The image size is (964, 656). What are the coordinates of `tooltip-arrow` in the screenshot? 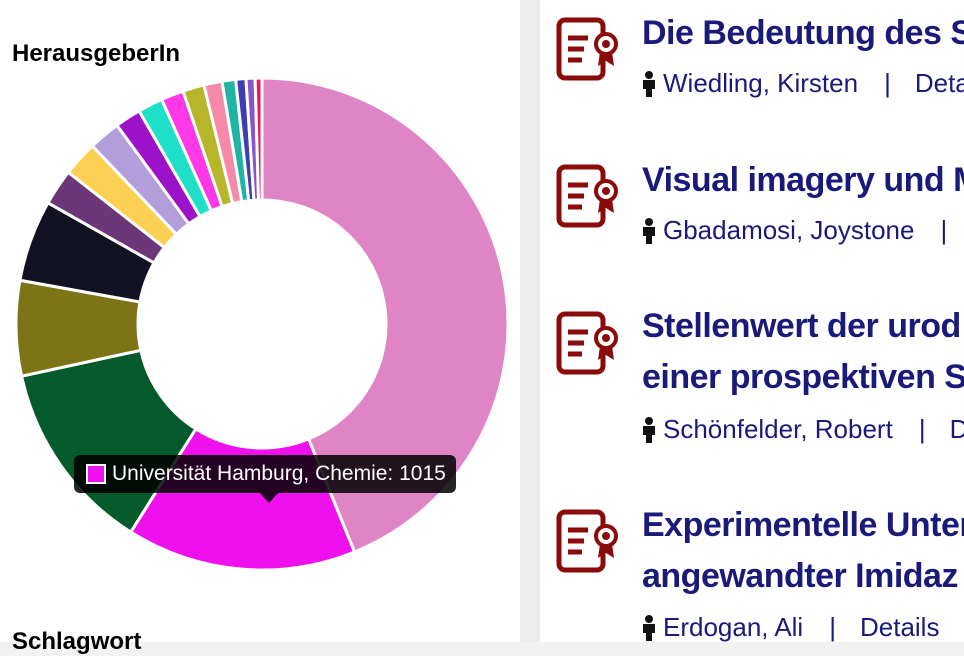 It's located at (269, 498).